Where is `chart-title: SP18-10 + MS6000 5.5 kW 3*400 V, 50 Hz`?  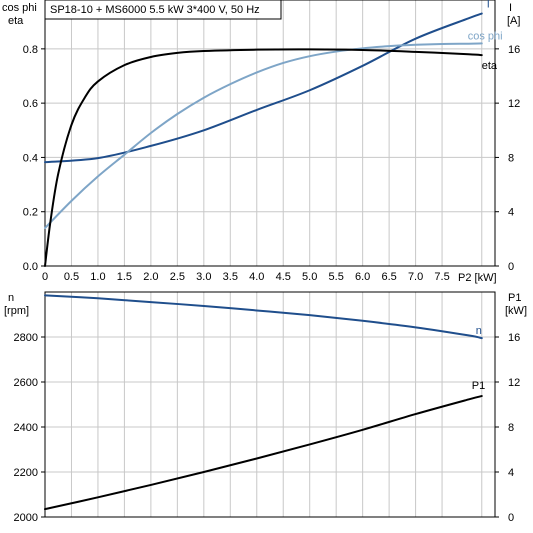 chart-title: SP18-10 + MS6000 5.5 kW 3*400 V, 50 Hz is located at coordinates (155, 10).